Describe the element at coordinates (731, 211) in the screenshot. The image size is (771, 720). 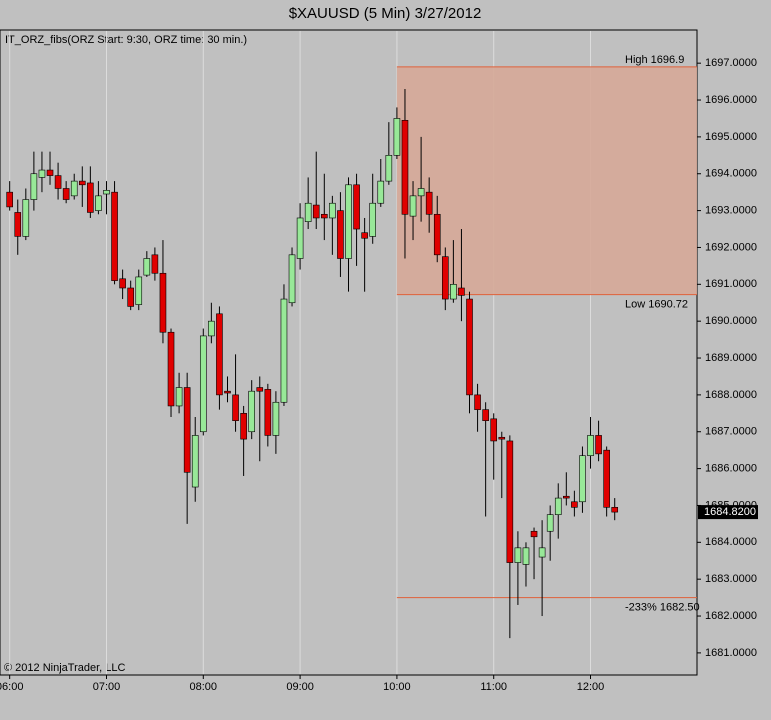
I see `y-tick-label: 1693.0000` at that location.